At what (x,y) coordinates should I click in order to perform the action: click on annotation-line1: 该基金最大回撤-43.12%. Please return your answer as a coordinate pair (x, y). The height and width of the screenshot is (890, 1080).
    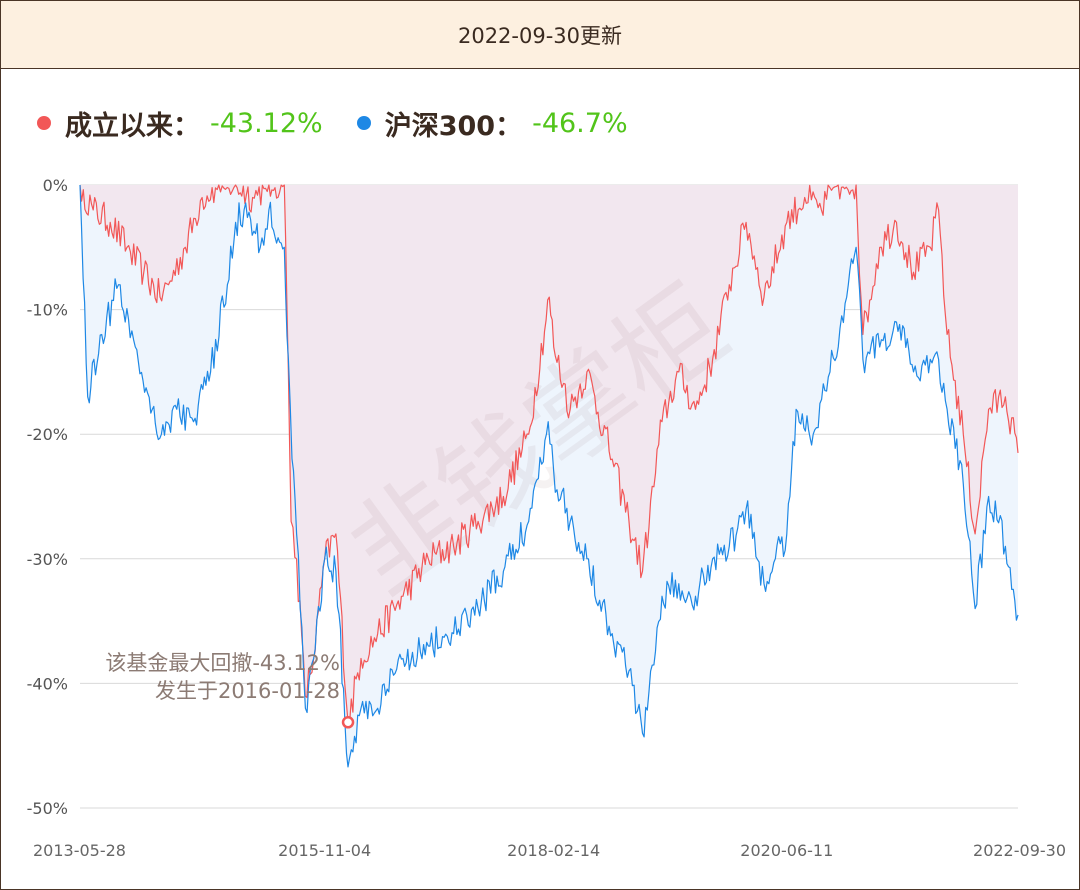
    Looking at the image, I should click on (222, 663).